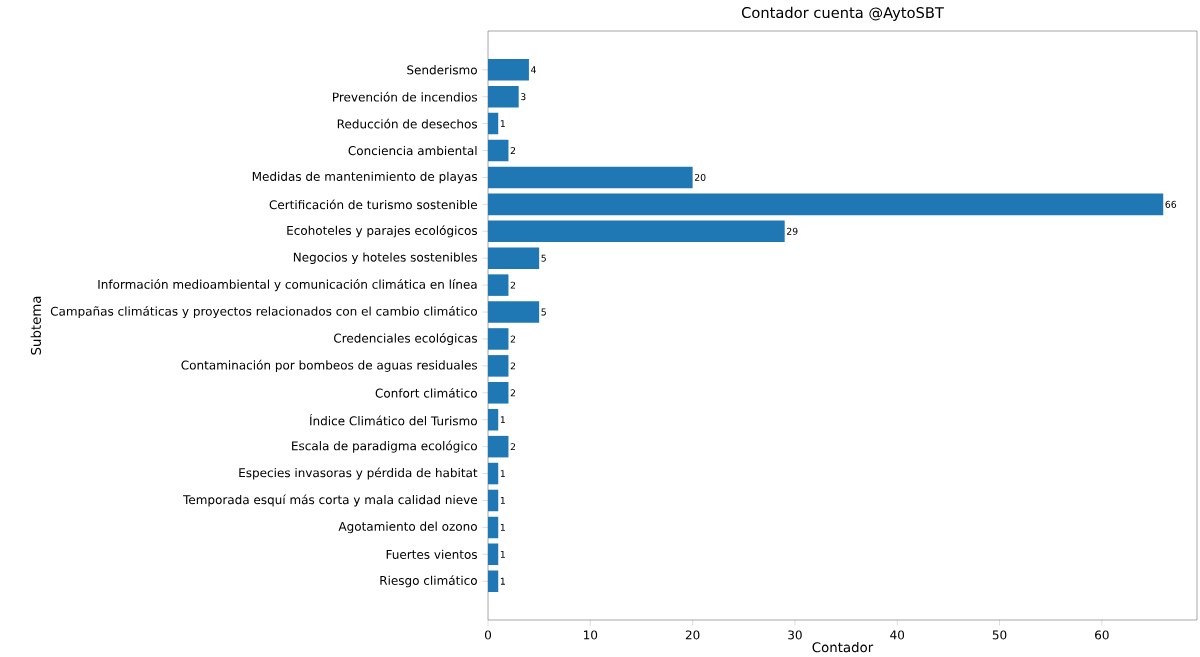  What do you see at coordinates (382, 231) in the screenshot?
I see `y-tick-label: Ecohoteles y parajes ecológicos` at bounding box center [382, 231].